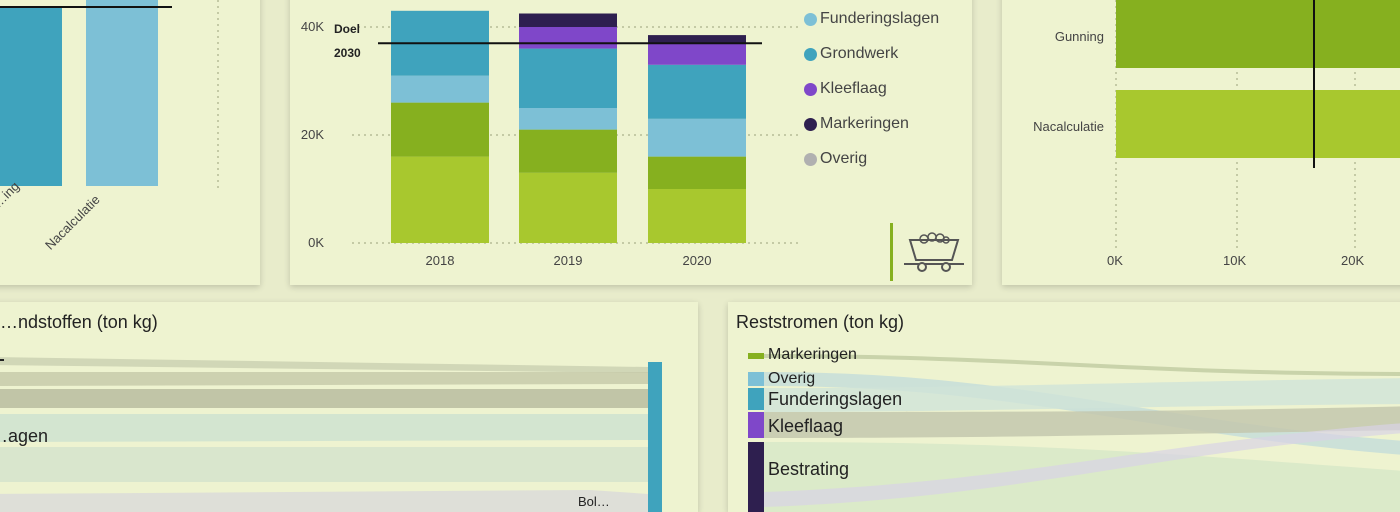  Describe the element at coordinates (697, 260) in the screenshot. I see `stacked-x-tick: 2020` at that location.